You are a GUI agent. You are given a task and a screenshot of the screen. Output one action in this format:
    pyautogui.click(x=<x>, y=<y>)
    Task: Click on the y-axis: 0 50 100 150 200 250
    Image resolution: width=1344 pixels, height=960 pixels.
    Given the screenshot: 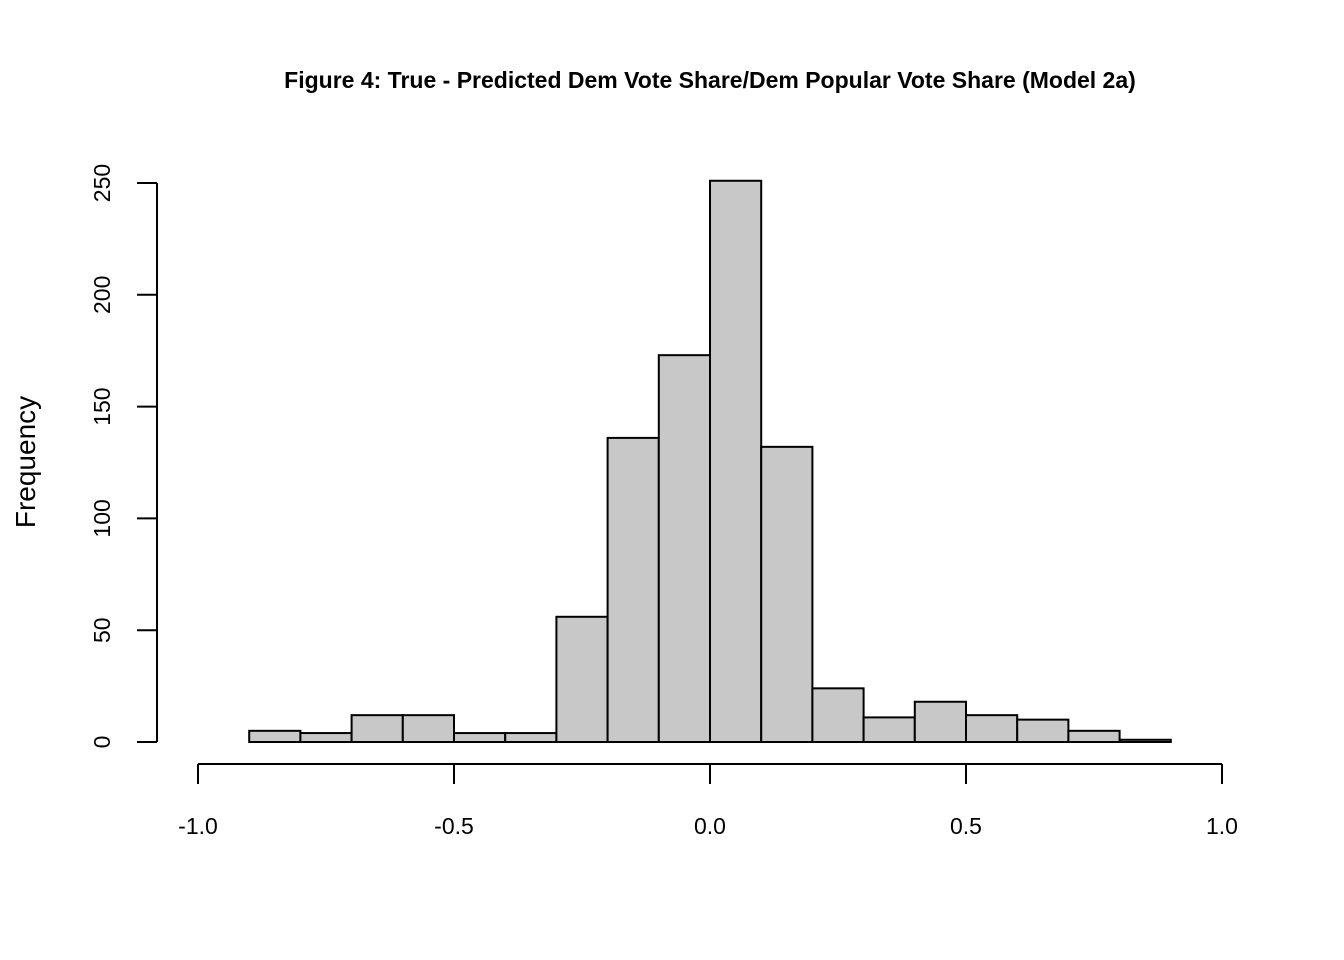 What is the action you would take?
    pyautogui.click(x=123, y=456)
    